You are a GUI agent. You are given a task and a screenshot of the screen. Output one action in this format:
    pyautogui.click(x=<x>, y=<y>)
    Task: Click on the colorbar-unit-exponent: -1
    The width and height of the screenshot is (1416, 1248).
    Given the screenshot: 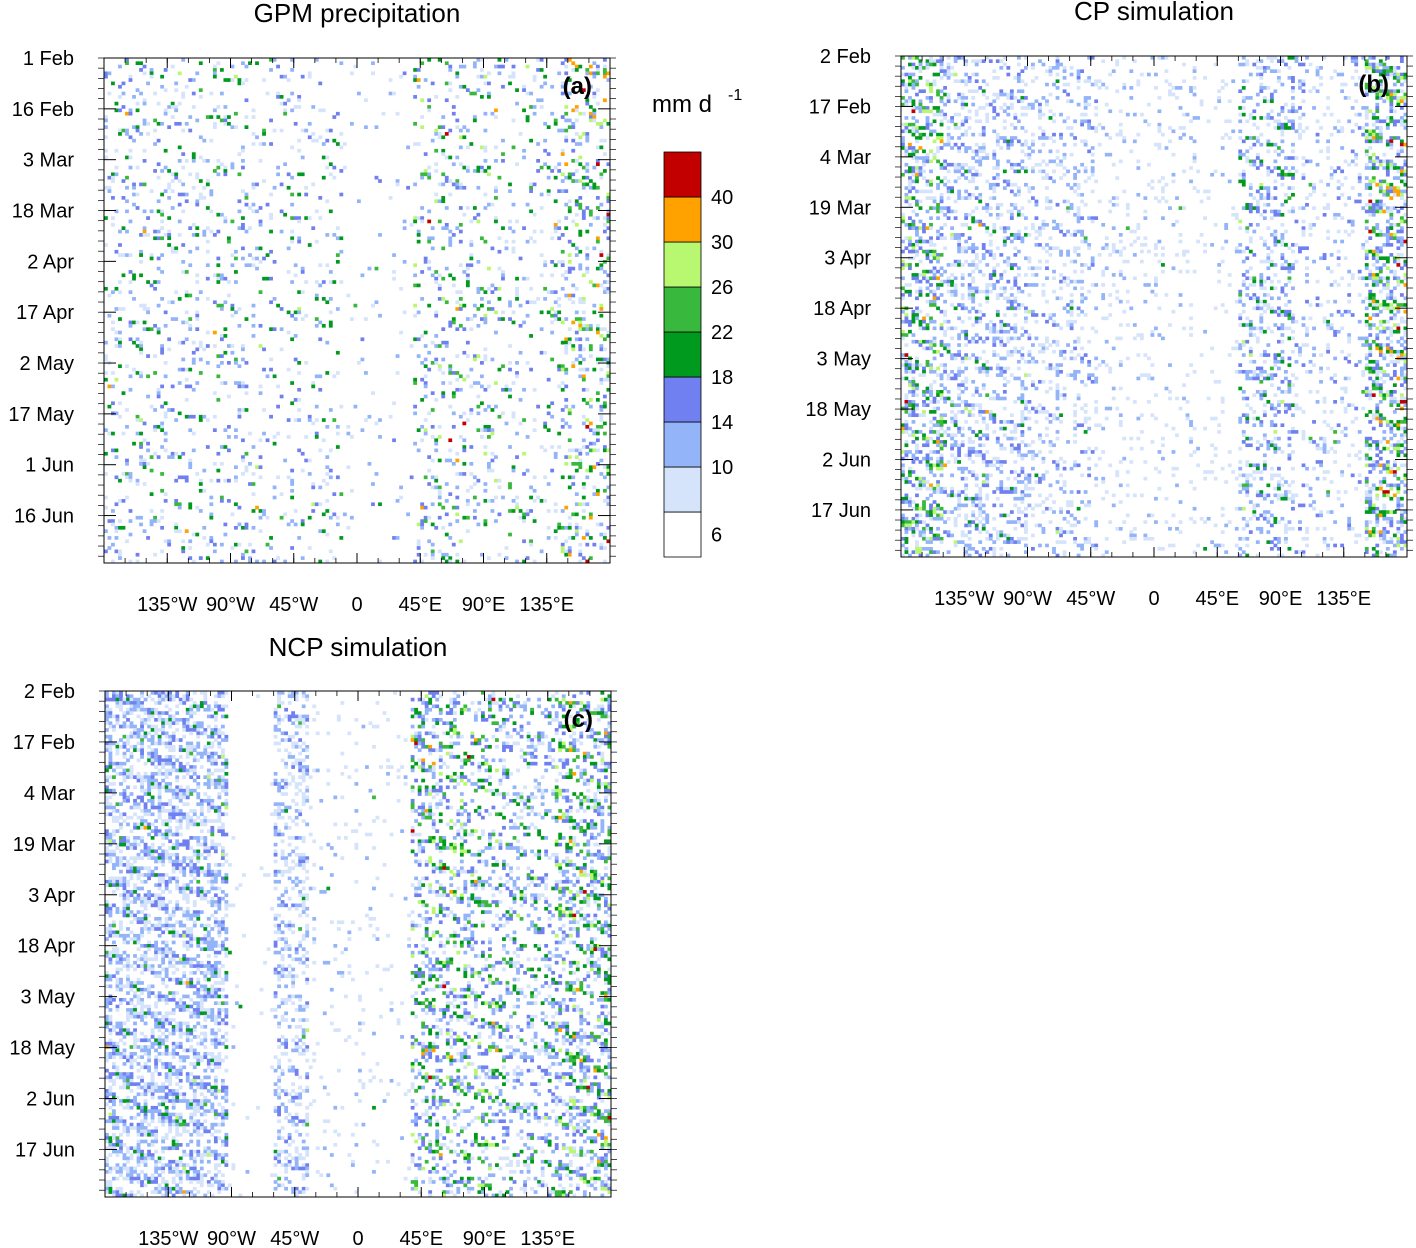 What is the action you would take?
    pyautogui.click(x=735, y=95)
    